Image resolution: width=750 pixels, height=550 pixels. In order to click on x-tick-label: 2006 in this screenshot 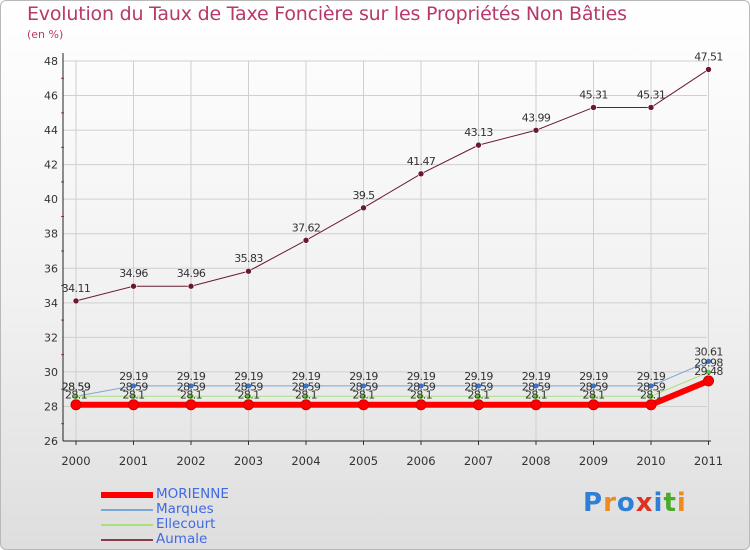, I will do `click(420, 461)`.